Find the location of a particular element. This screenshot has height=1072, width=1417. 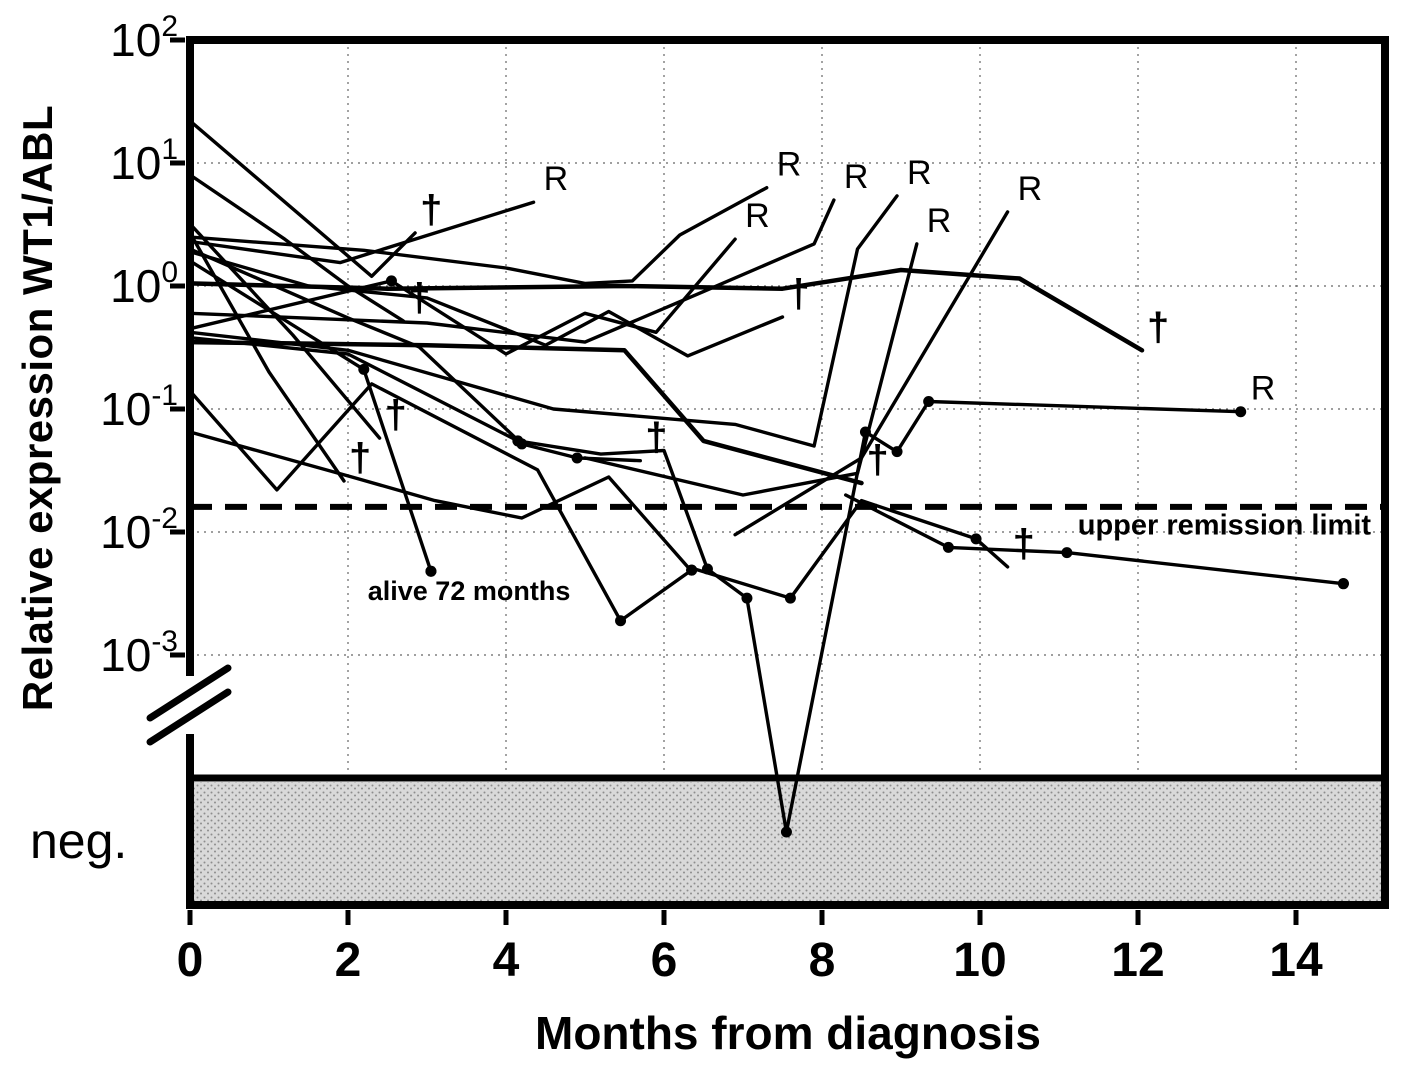

negative-region is located at coordinates (787, 841).